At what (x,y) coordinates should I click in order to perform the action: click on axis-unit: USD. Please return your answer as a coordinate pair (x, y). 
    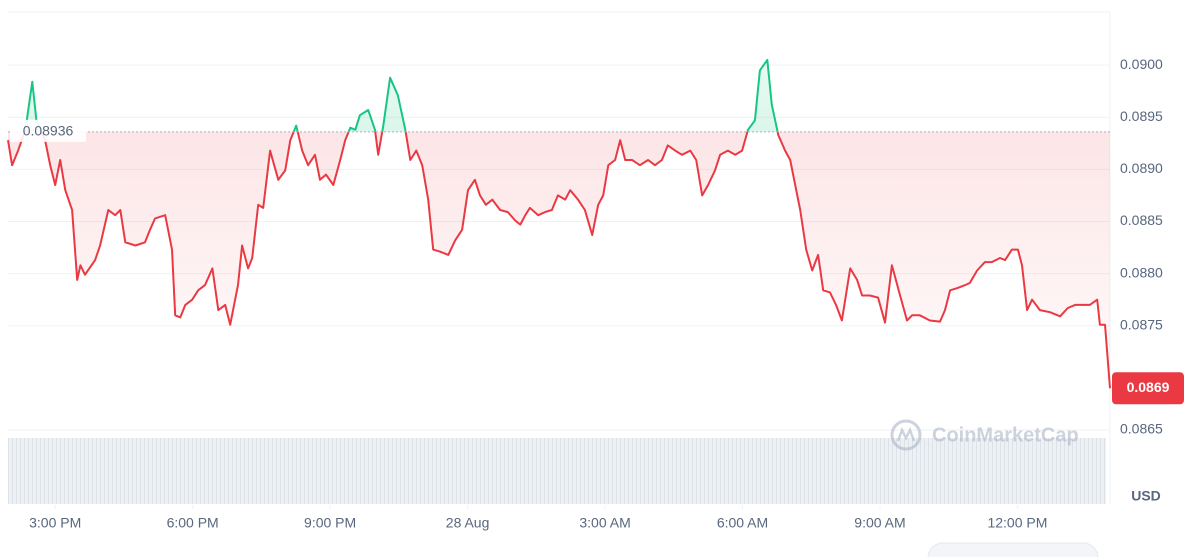
    Looking at the image, I should click on (1146, 496).